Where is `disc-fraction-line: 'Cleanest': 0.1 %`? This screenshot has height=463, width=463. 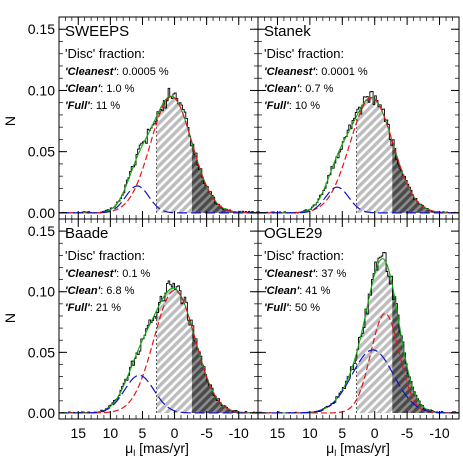
disc-fraction-line: 'Cleanest': 0.1 % is located at coordinates (108, 274).